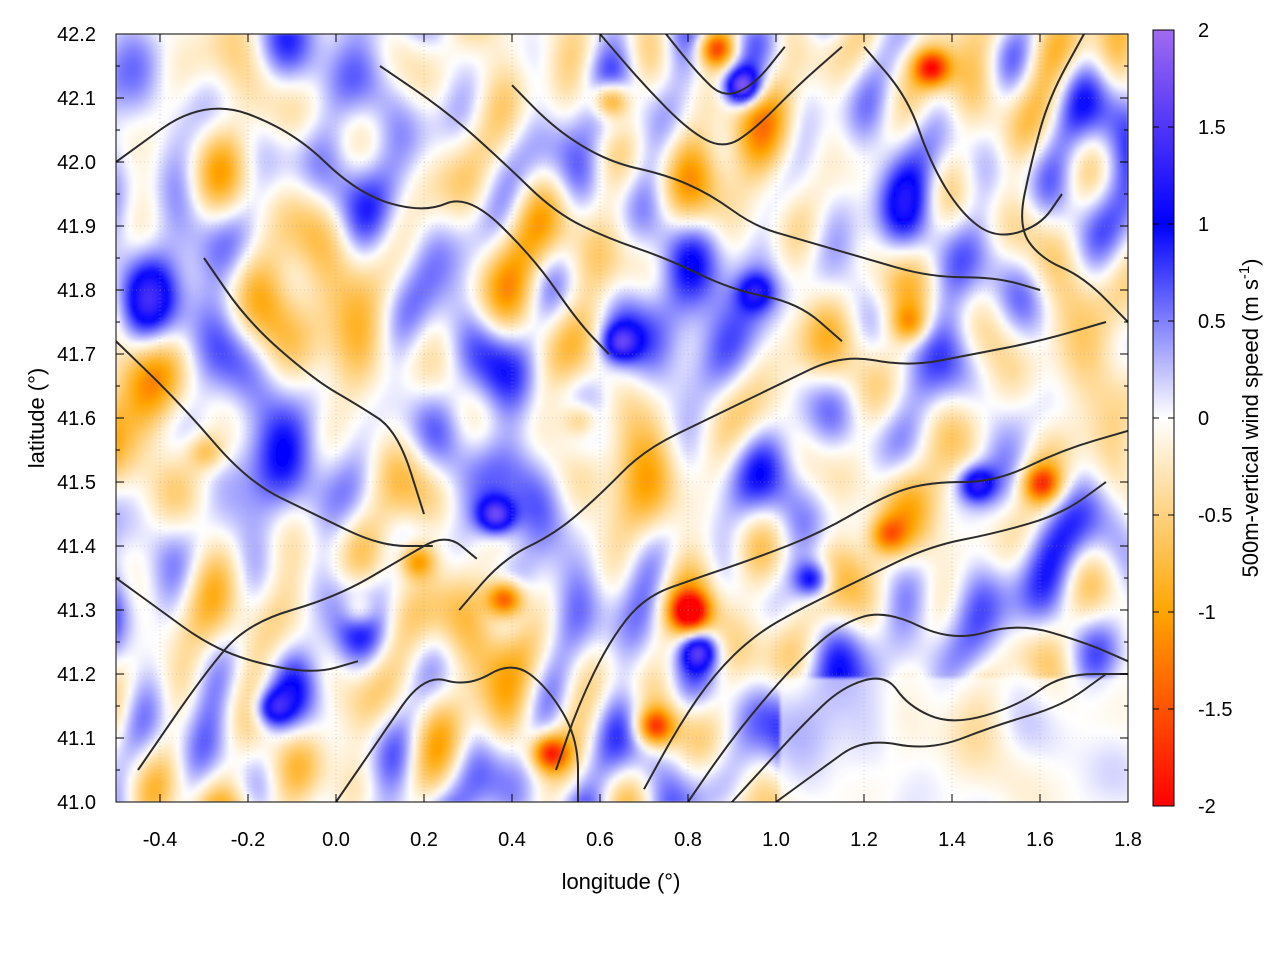 The image size is (1280, 960). Describe the element at coordinates (76, 547) in the screenshot. I see `y-tick-label: 41.4` at that location.